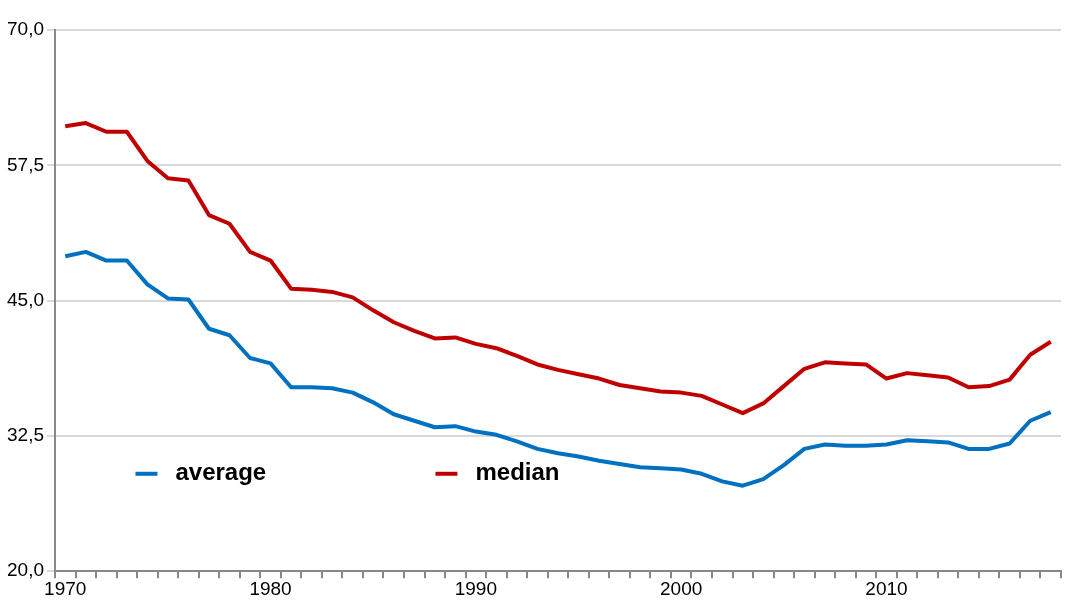 This screenshot has width=1067, height=601. I want to click on y-tick-label: 45,0, so click(25, 299).